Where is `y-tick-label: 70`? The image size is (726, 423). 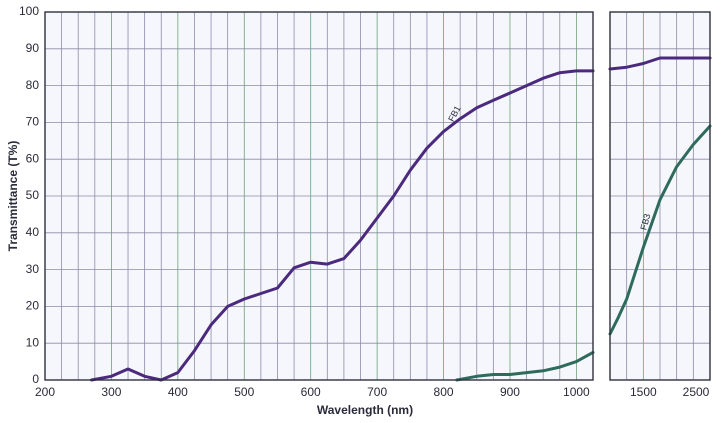
y-tick-label: 70 is located at coordinates (33, 122).